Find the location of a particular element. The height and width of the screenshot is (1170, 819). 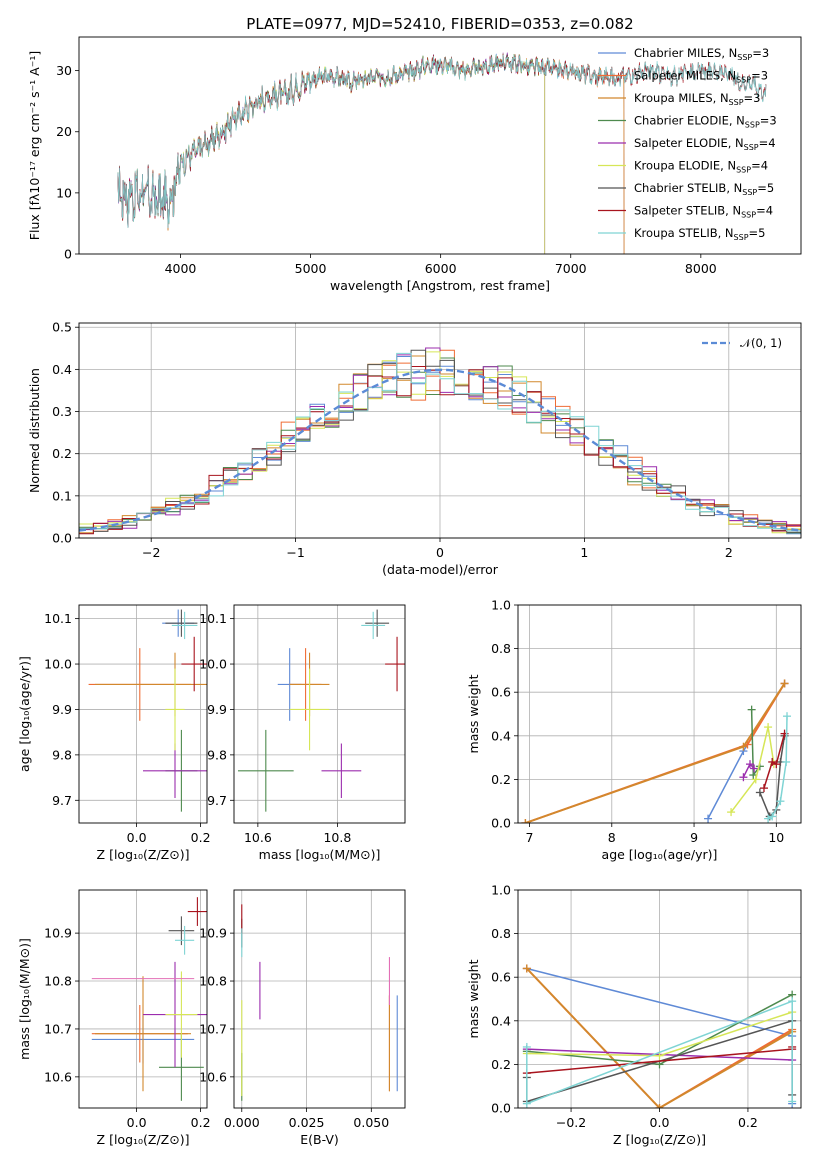

legend-label-main: Salpeter STELIB, N is located at coordinates (687, 211).